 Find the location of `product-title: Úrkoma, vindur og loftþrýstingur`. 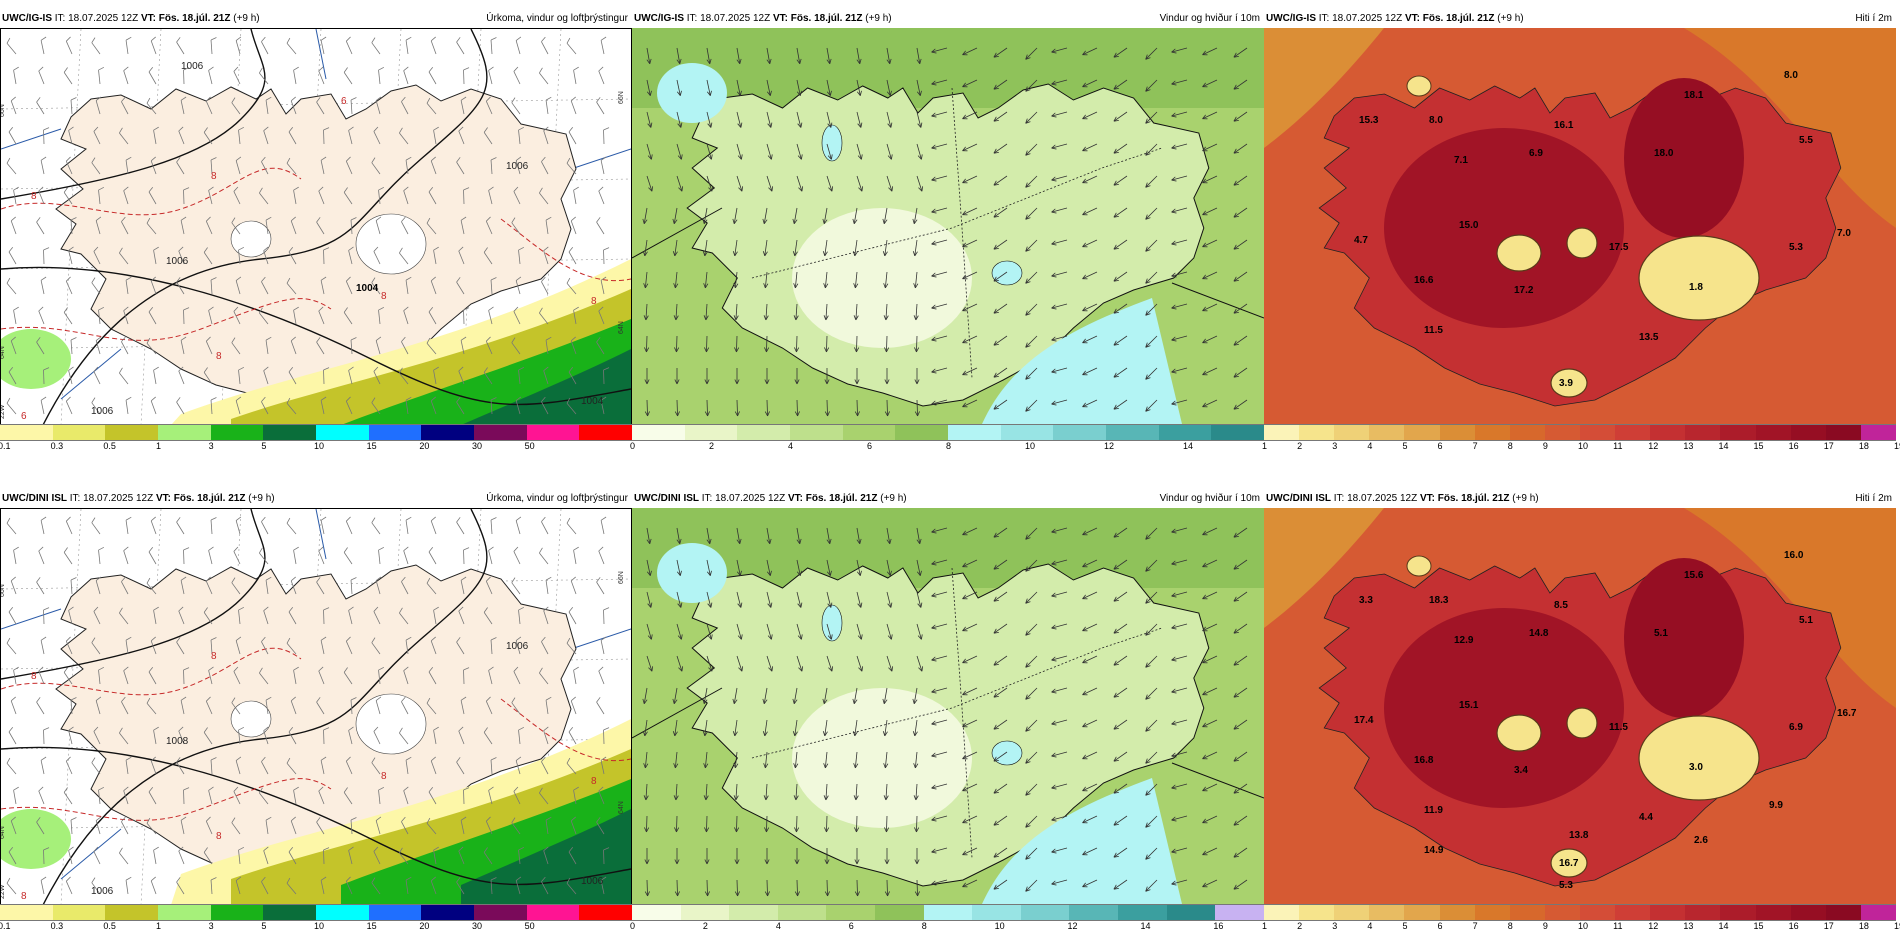

product-title: Úrkoma, vindur og loftþrýstingur is located at coordinates (557, 18).